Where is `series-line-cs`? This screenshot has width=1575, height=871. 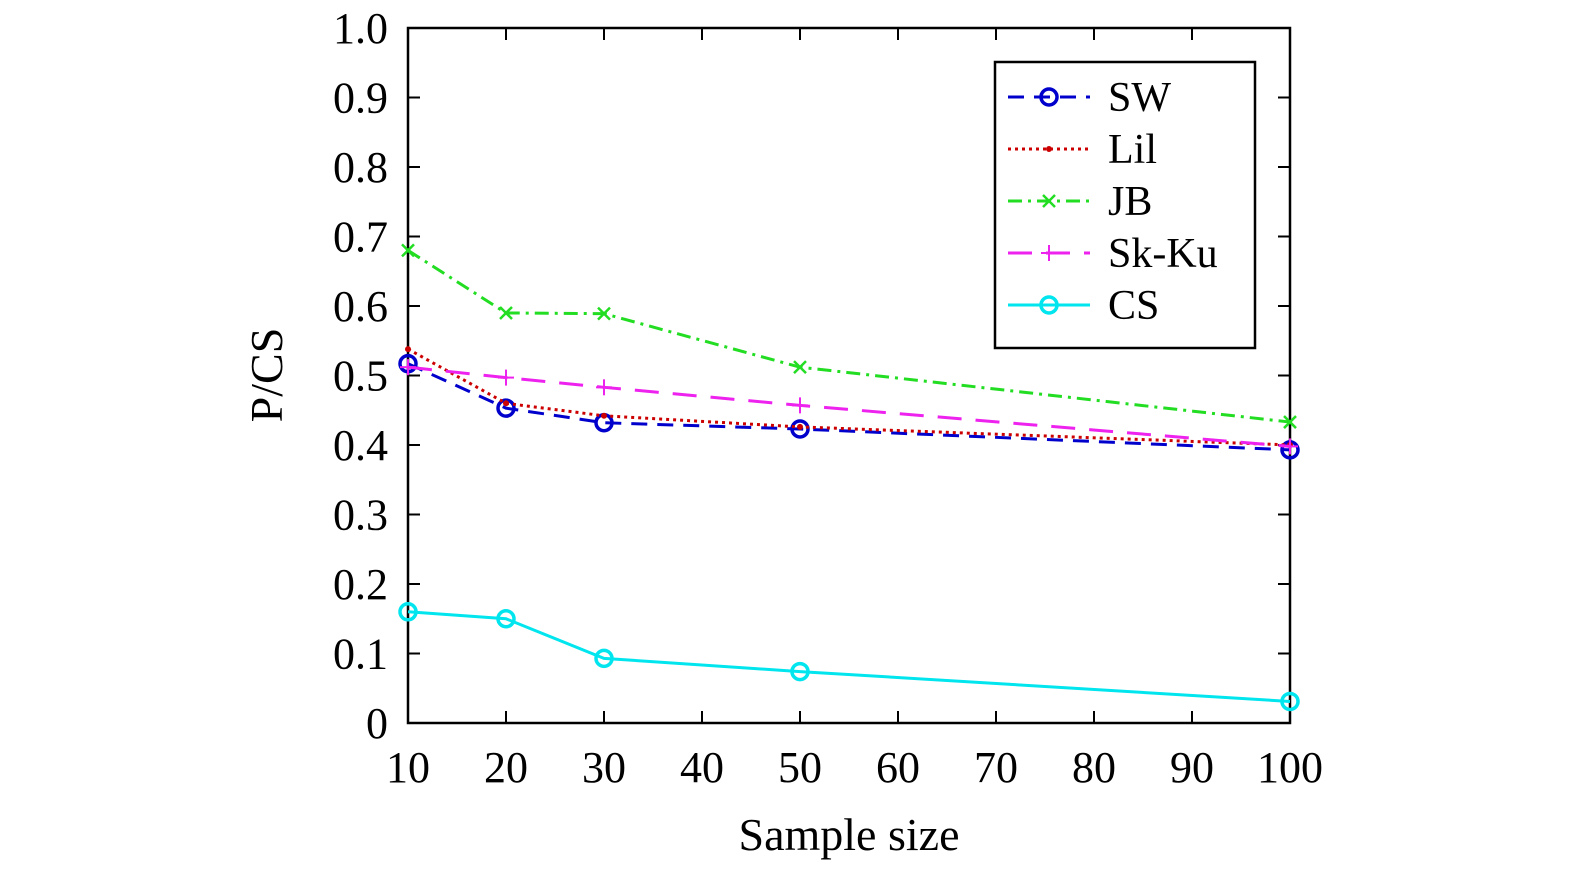
series-line-cs is located at coordinates (849, 656).